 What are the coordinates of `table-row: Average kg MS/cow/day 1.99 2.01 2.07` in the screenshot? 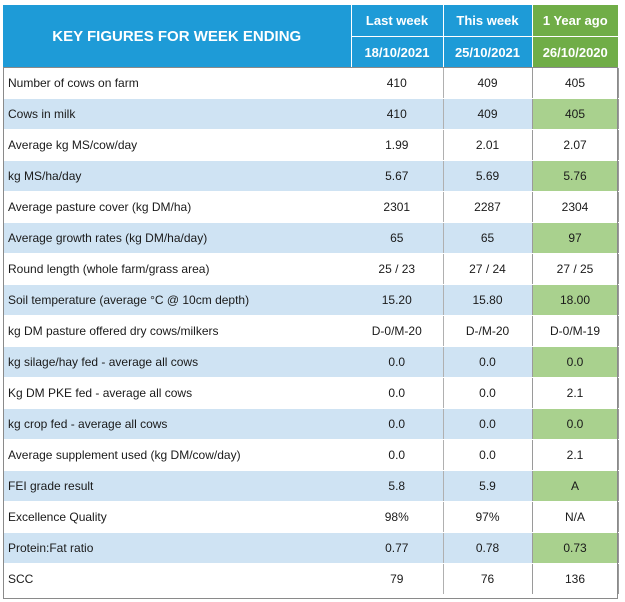 It's located at (311, 145).